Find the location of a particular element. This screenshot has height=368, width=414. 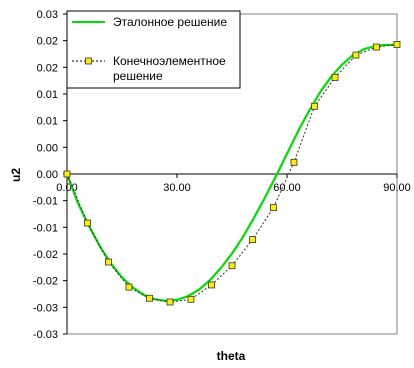

legend-label-reference: Эталонное решение is located at coordinates (170, 22).